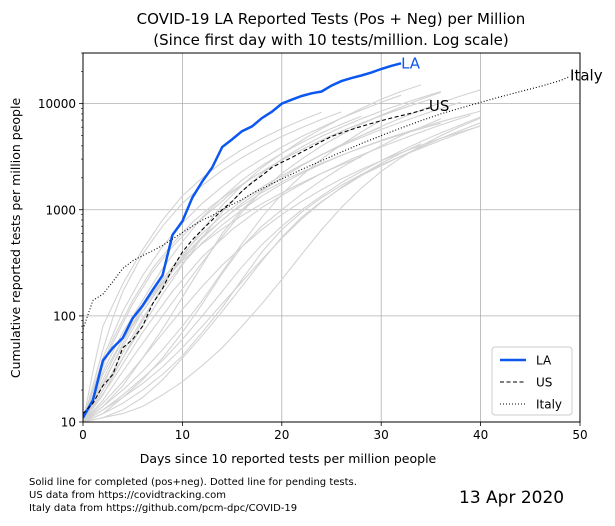 The width and height of the screenshot is (615, 526). What do you see at coordinates (64, 316) in the screenshot?
I see `y-tick-label: 100` at bounding box center [64, 316].